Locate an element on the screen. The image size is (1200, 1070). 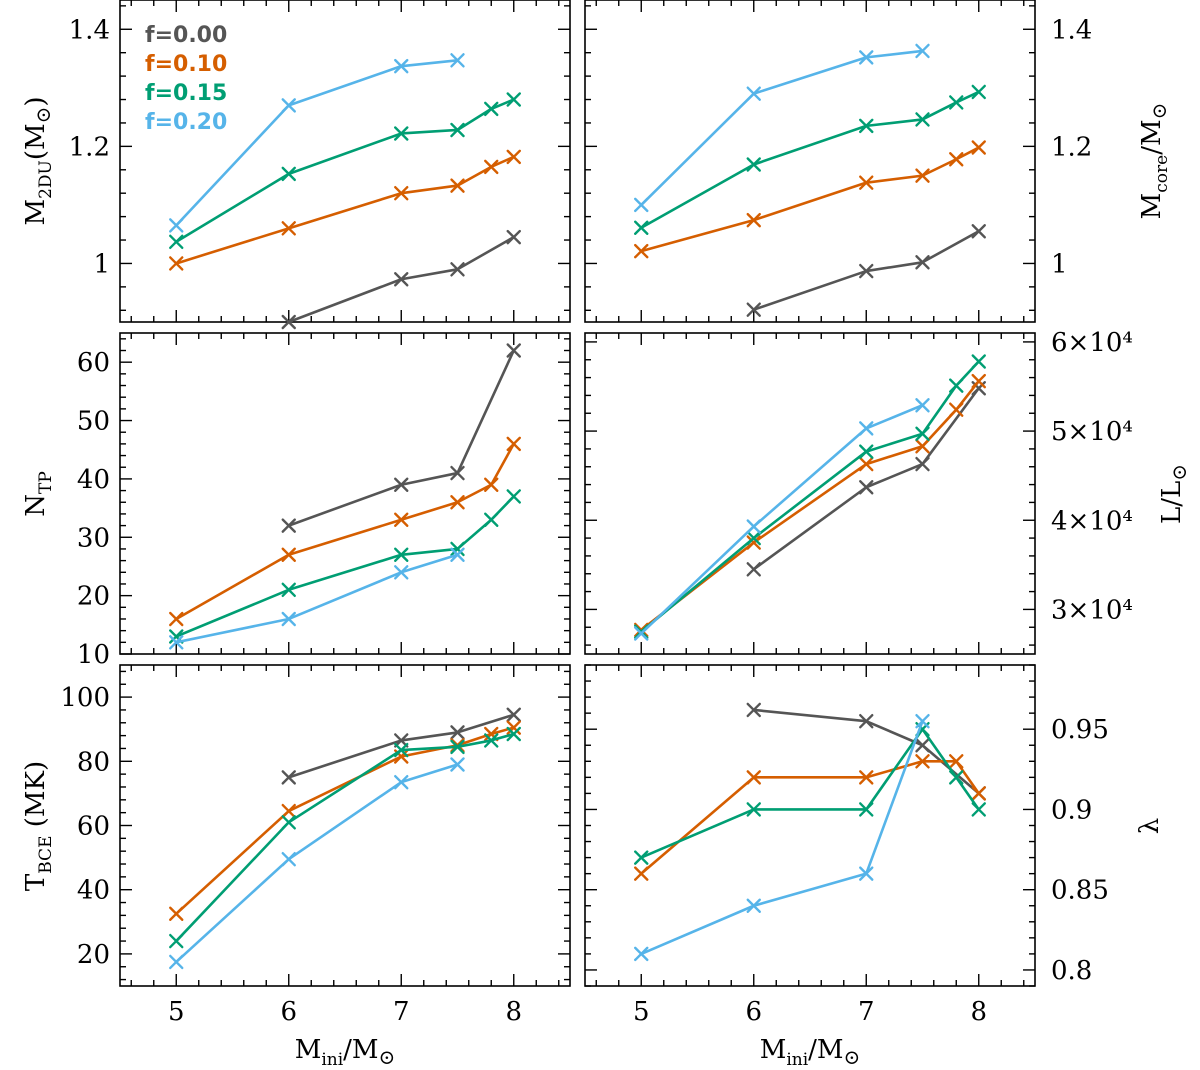
y-tick-label: 50 is located at coordinates (93, 422).